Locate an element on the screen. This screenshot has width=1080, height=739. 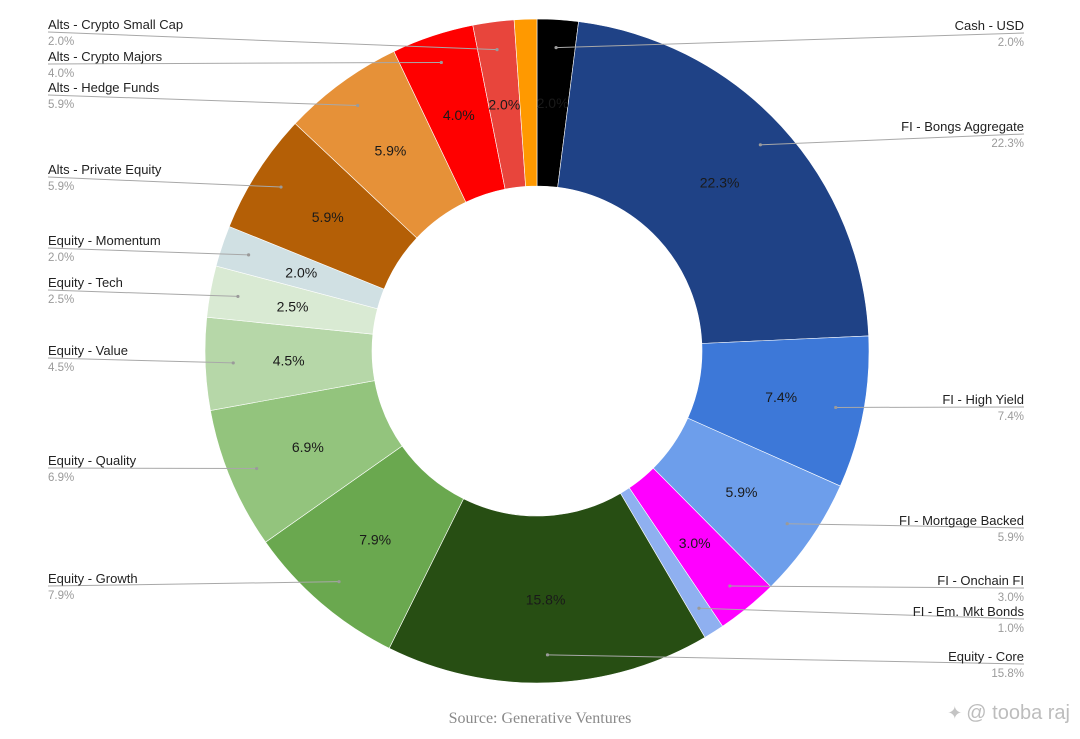
slice-value-fi-bongs-aggregate: 22.3% is located at coordinates (720, 182).